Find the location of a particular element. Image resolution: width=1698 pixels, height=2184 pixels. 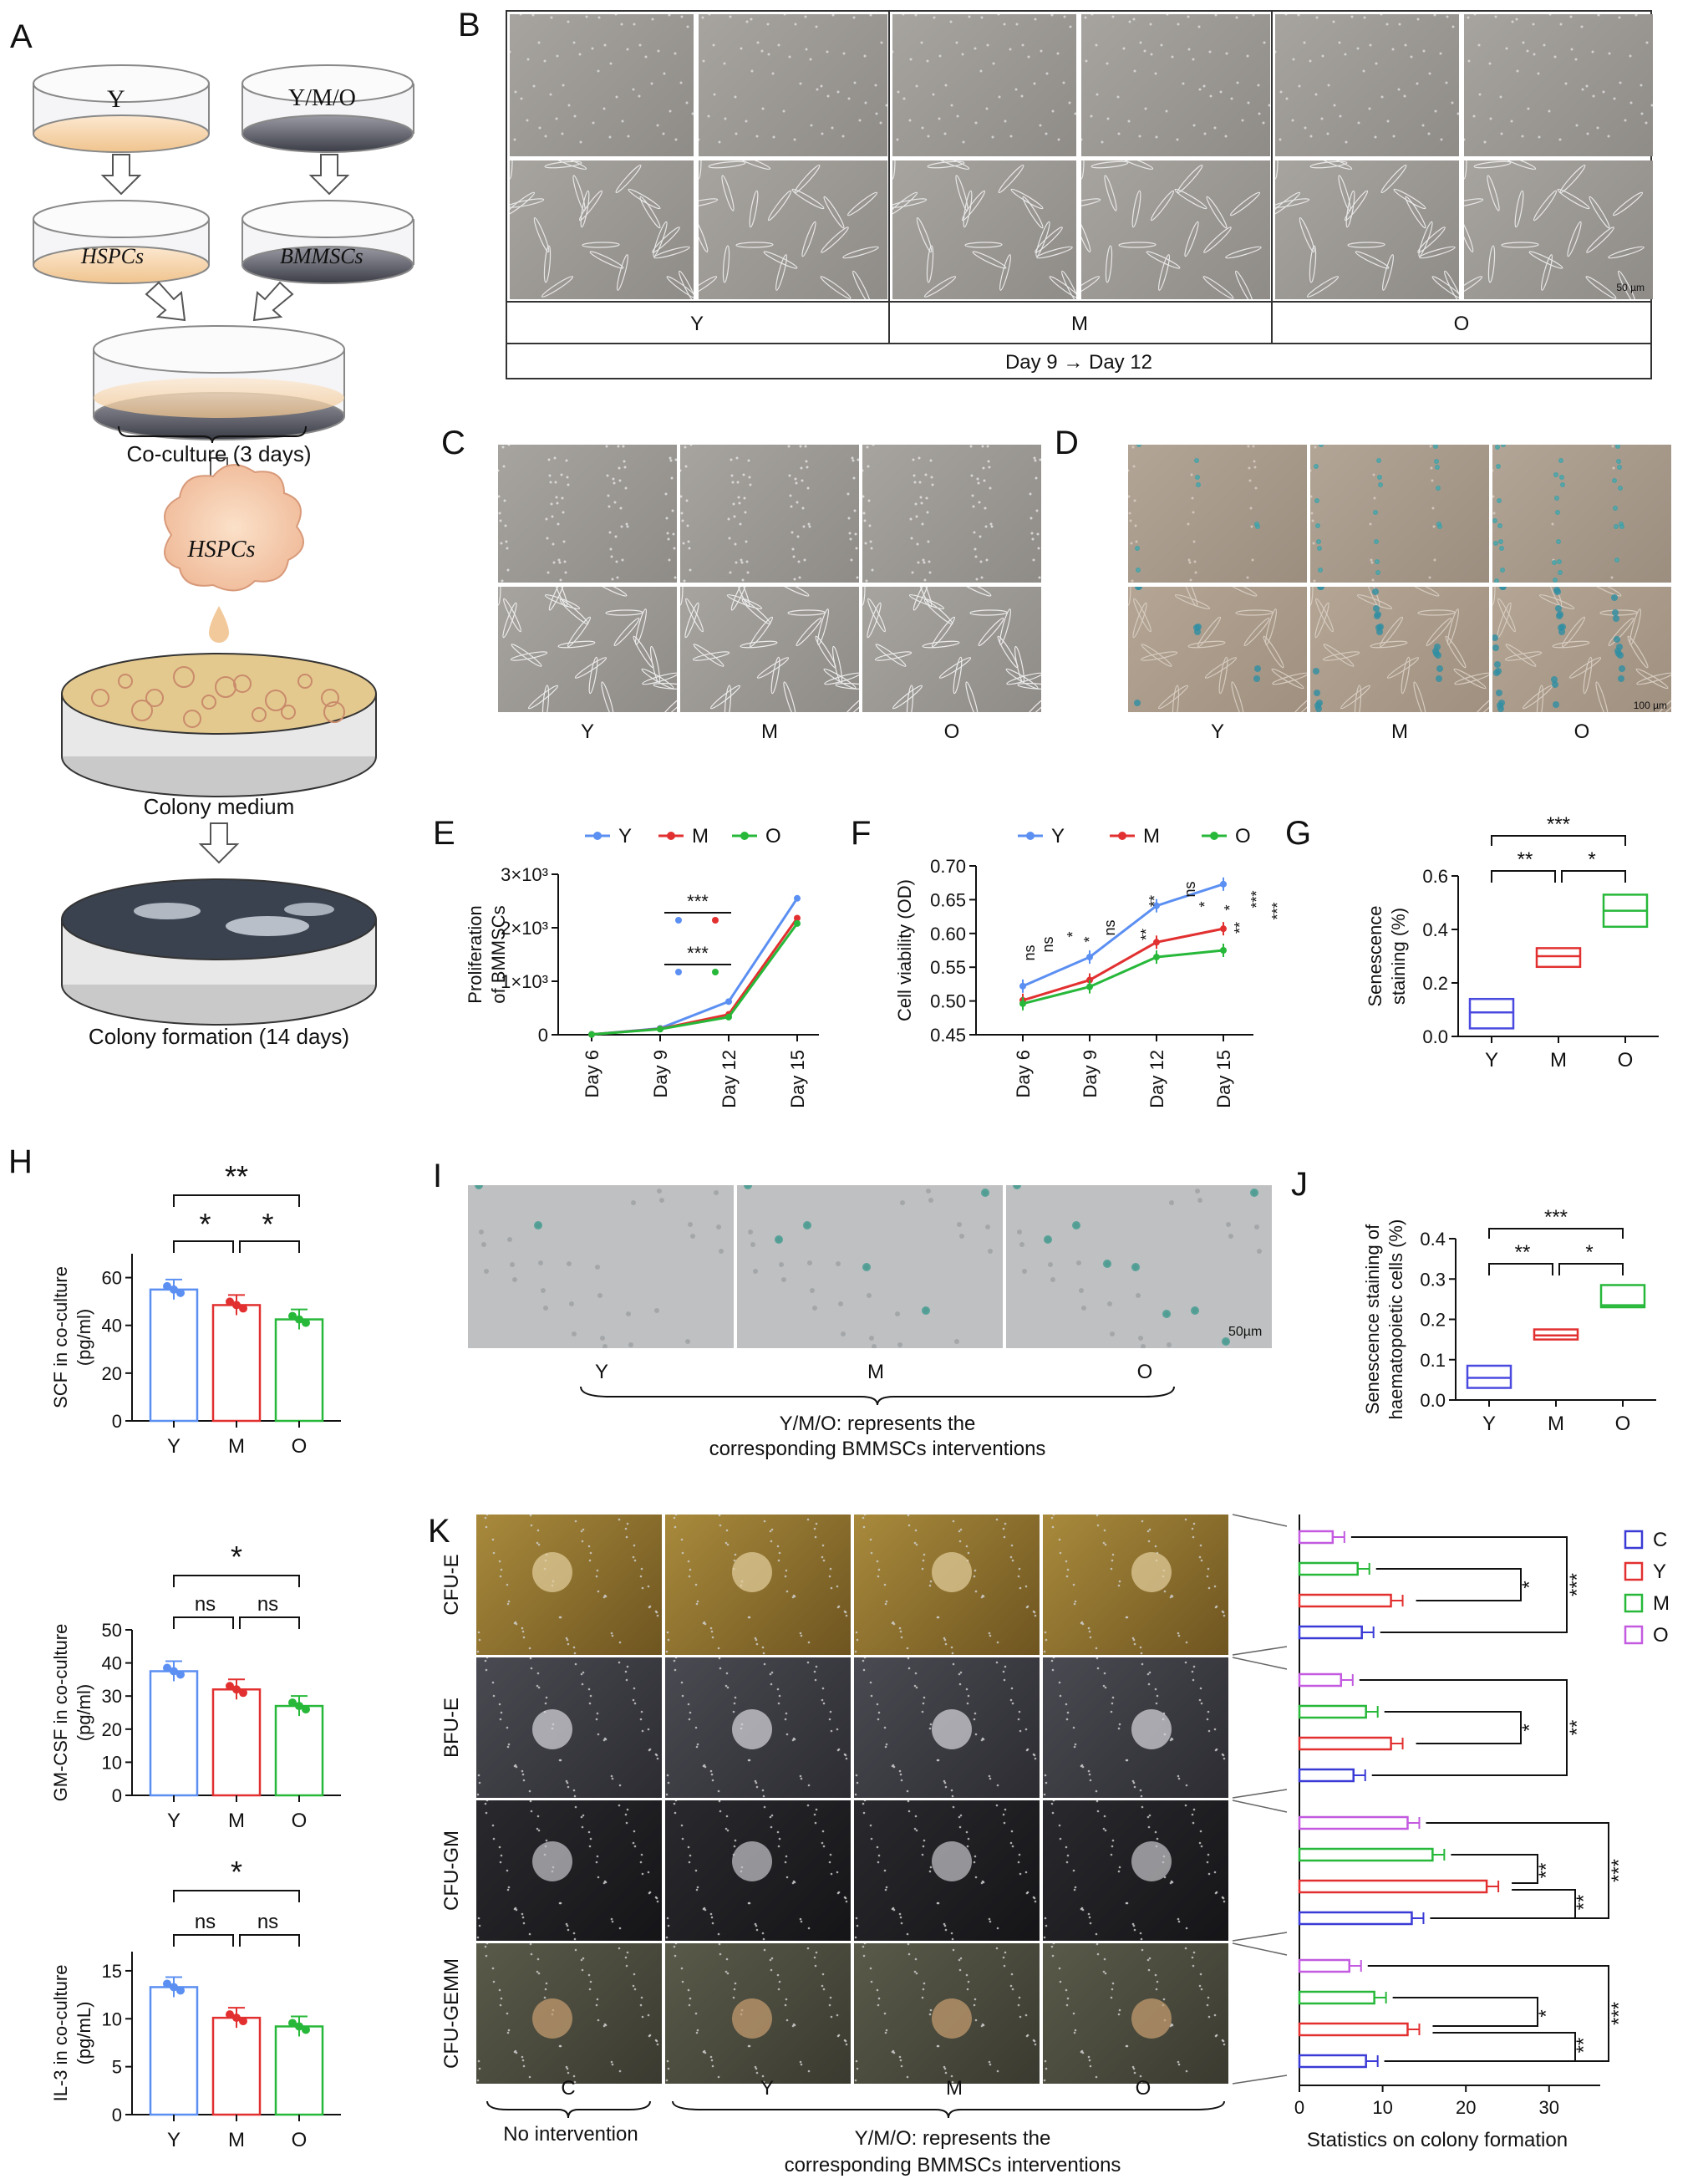

colony-bubble is located at coordinates (142, 710).